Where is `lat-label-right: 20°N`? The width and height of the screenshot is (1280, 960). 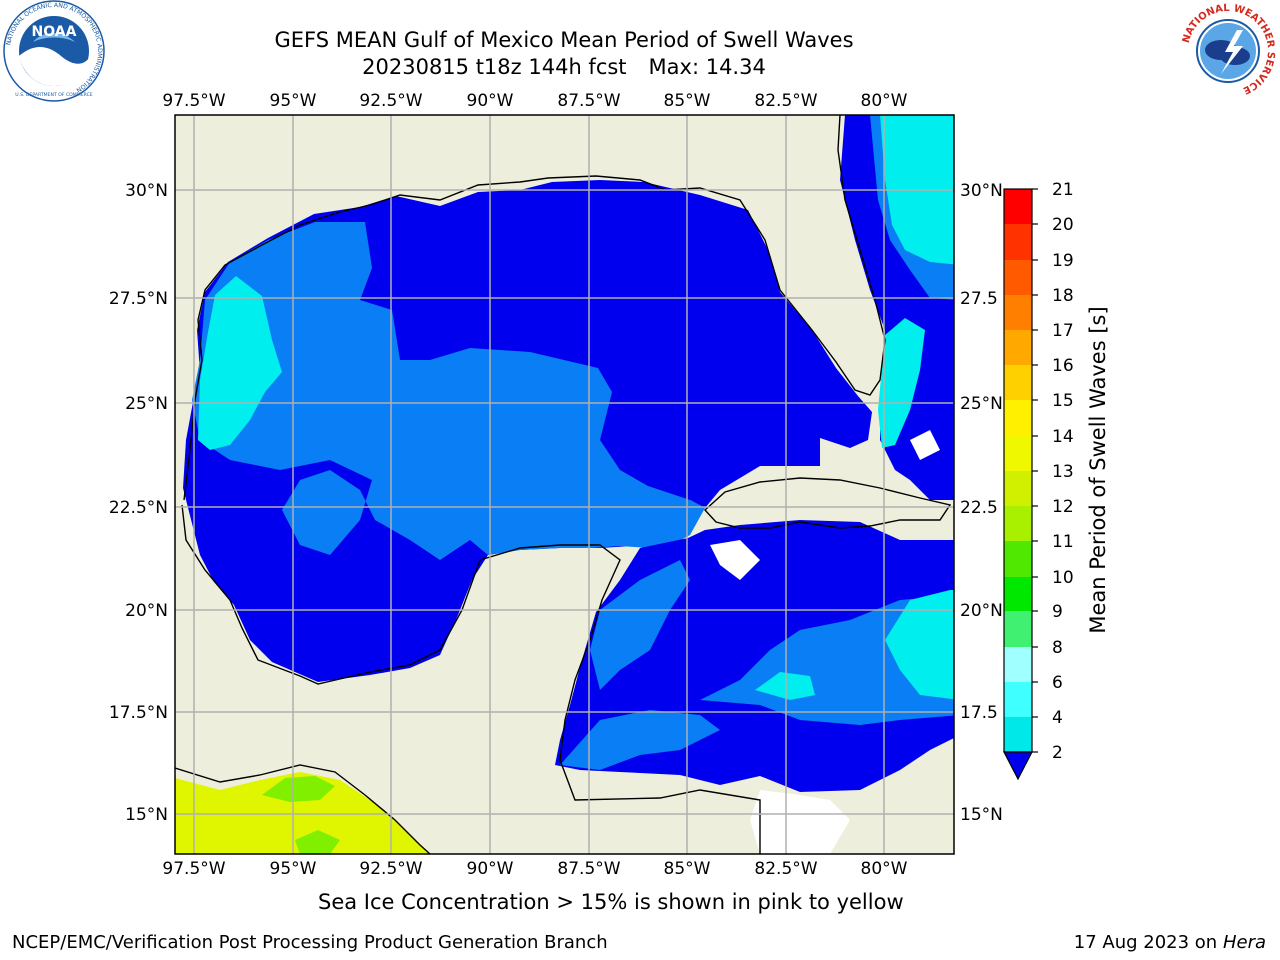 lat-label-right: 20°N is located at coordinates (981, 611).